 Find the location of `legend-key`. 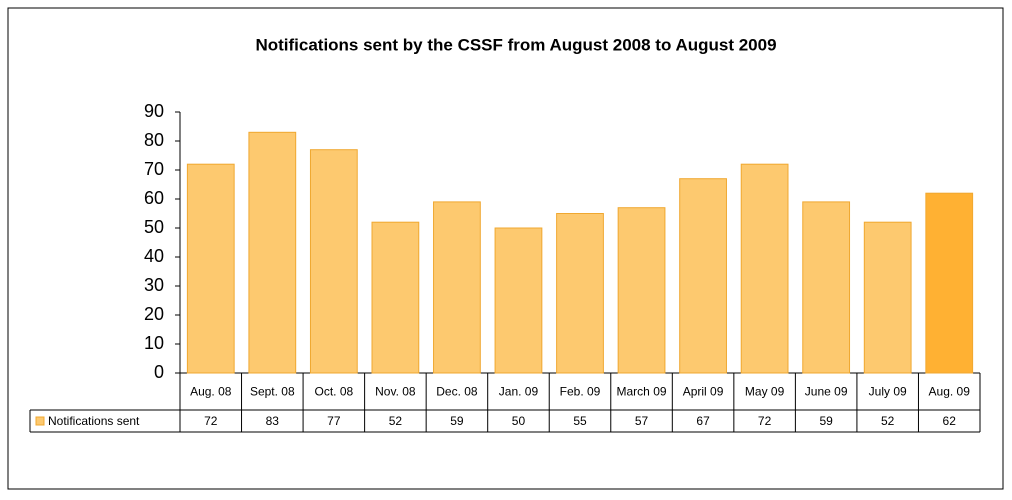

legend-key is located at coordinates (40, 421).